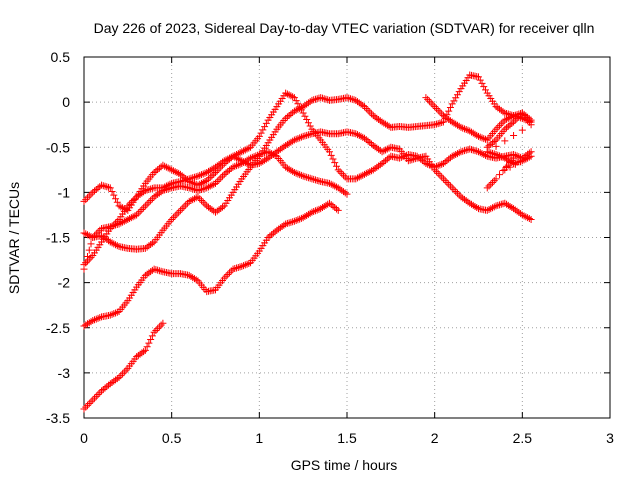 The width and height of the screenshot is (640, 480). What do you see at coordinates (61, 57) in the screenshot?
I see `y-tick-label: 0.5` at bounding box center [61, 57].